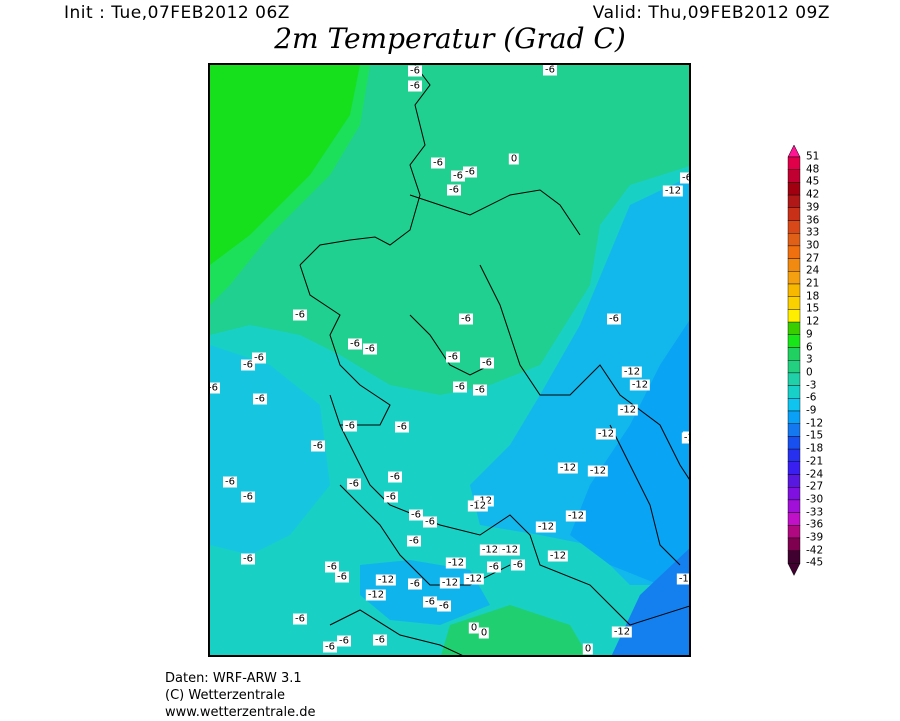 Image resolution: width=900 pixels, height=721 pixels. What do you see at coordinates (815, 499) in the screenshot?
I see `legend-tick-label: -30` at bounding box center [815, 499].